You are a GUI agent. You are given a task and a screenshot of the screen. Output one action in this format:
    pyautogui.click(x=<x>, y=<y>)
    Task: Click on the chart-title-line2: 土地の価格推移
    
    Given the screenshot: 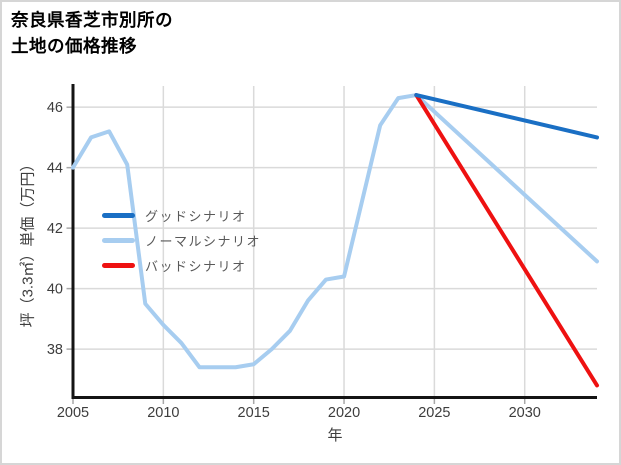 What is the action you would take?
    pyautogui.click(x=74, y=46)
    